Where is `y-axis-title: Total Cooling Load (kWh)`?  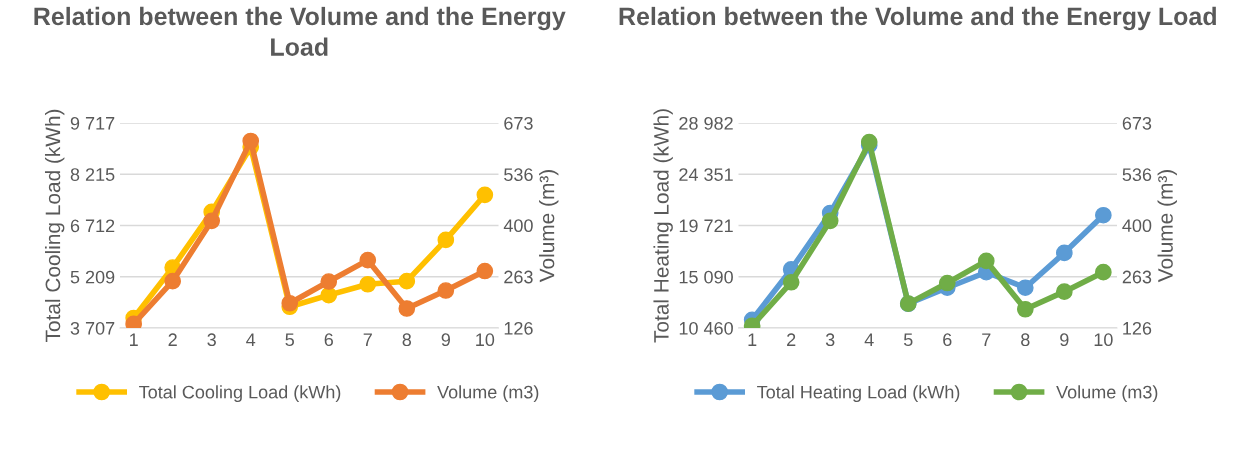 y-axis-title: Total Cooling Load (kWh) is located at coordinates (54, 225).